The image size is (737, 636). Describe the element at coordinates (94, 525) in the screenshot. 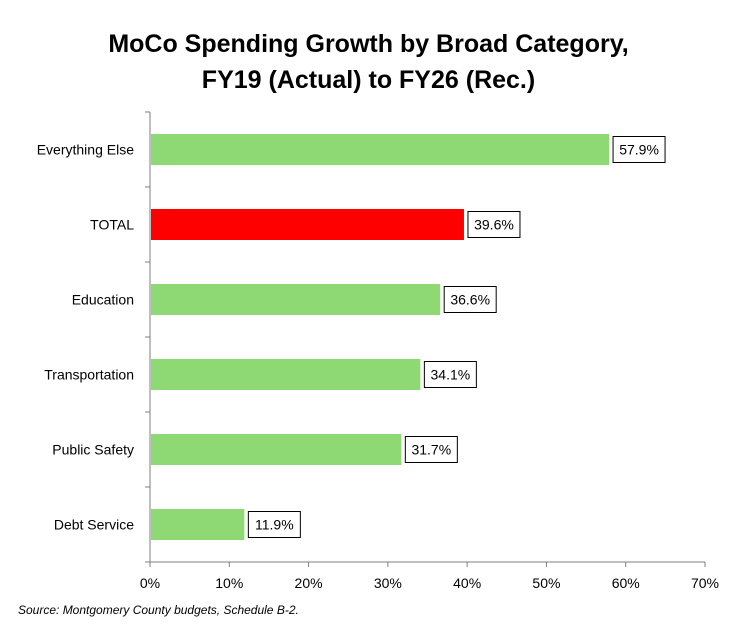

I see `category-label: Debt Service` at that location.